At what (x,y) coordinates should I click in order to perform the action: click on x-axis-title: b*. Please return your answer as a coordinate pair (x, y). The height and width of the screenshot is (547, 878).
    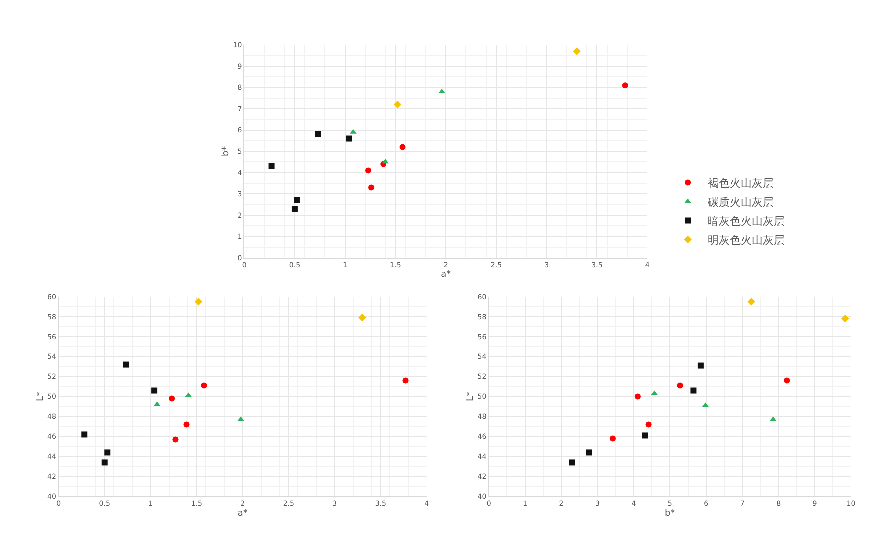
    Looking at the image, I should click on (670, 513).